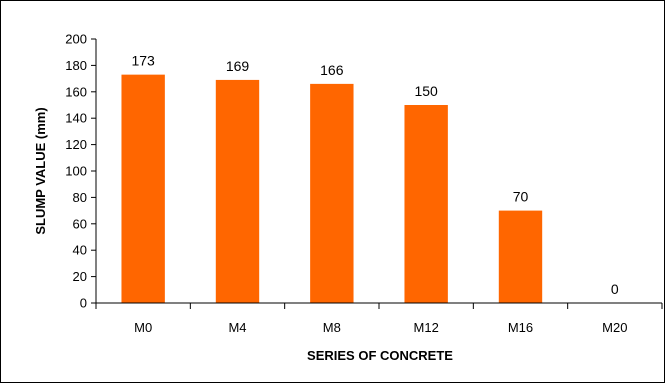  What do you see at coordinates (380, 355) in the screenshot?
I see `x-axis-title: SERIES OF CONCRETE` at bounding box center [380, 355].